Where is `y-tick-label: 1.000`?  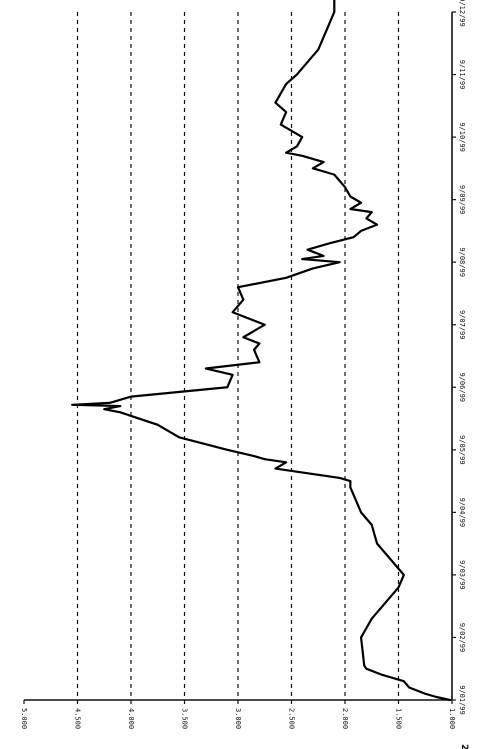
y-tick-label: 1.000 is located at coordinates (452, 718).